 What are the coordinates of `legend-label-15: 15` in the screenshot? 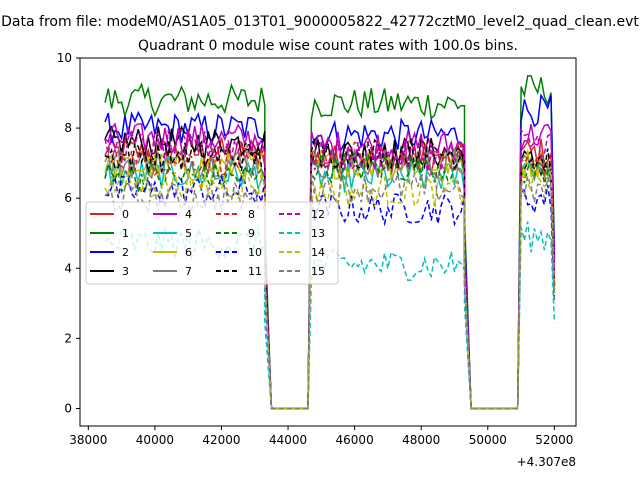 It's located at (318, 271).